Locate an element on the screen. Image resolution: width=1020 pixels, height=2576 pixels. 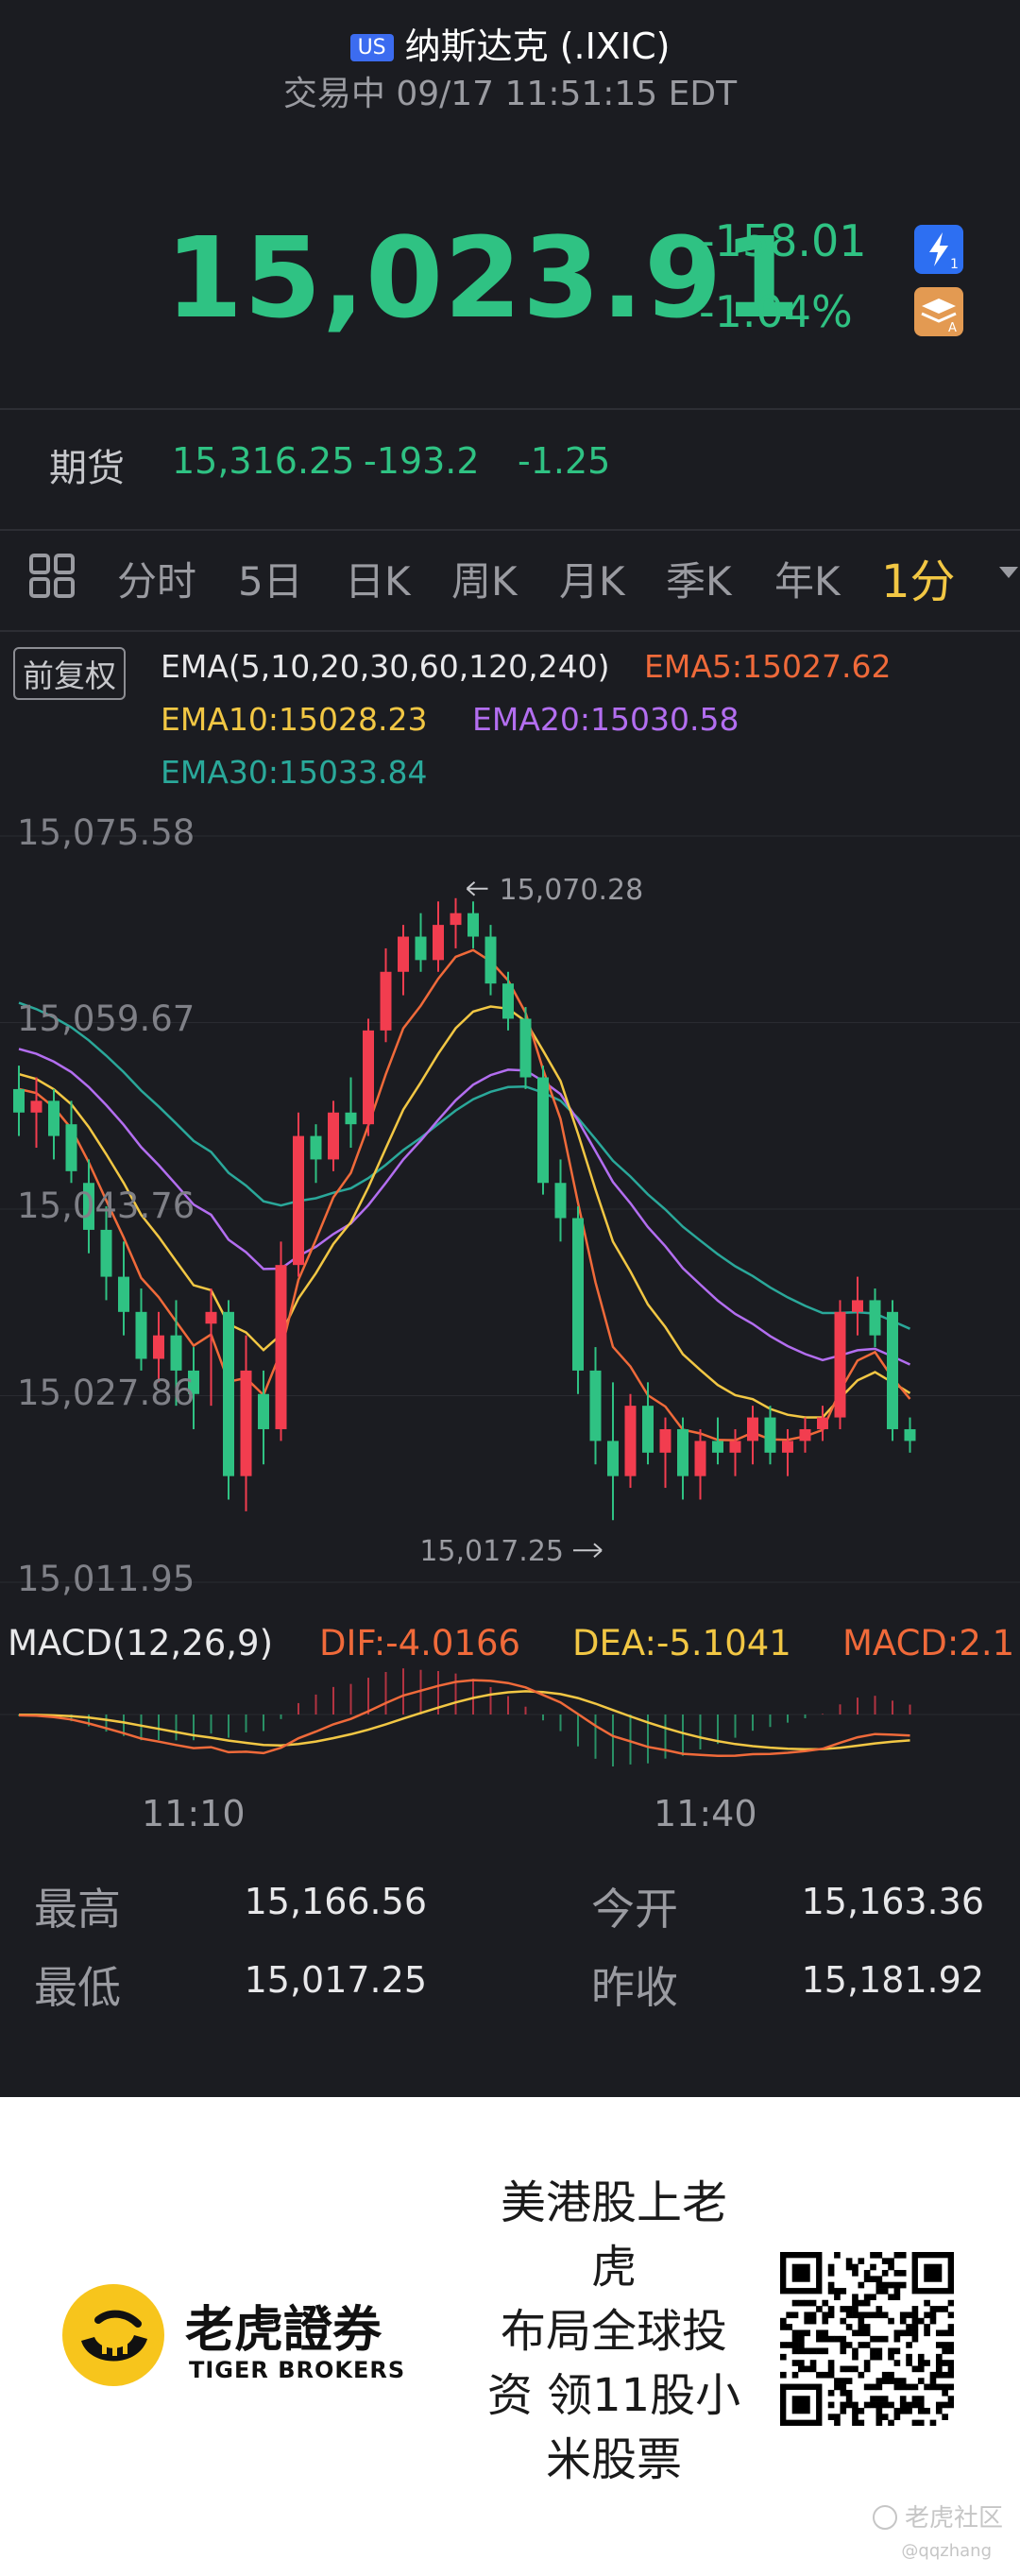
macd-value: MACD:2.1 is located at coordinates (928, 1643).